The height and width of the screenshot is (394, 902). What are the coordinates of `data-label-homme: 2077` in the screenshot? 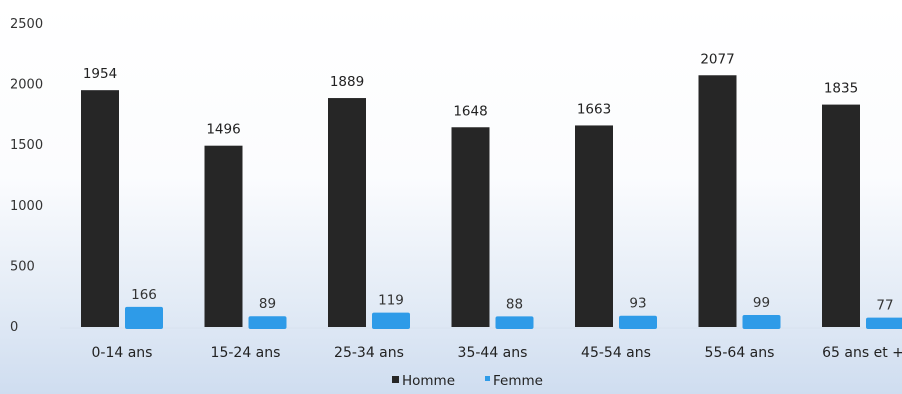 It's located at (717, 59).